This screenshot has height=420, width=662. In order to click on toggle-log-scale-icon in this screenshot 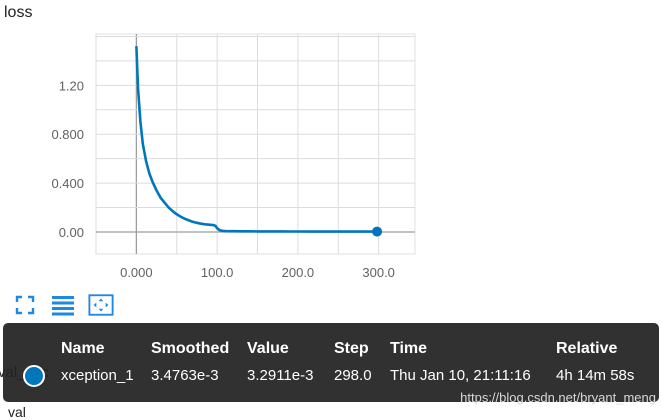, I will do `click(63, 306)`.